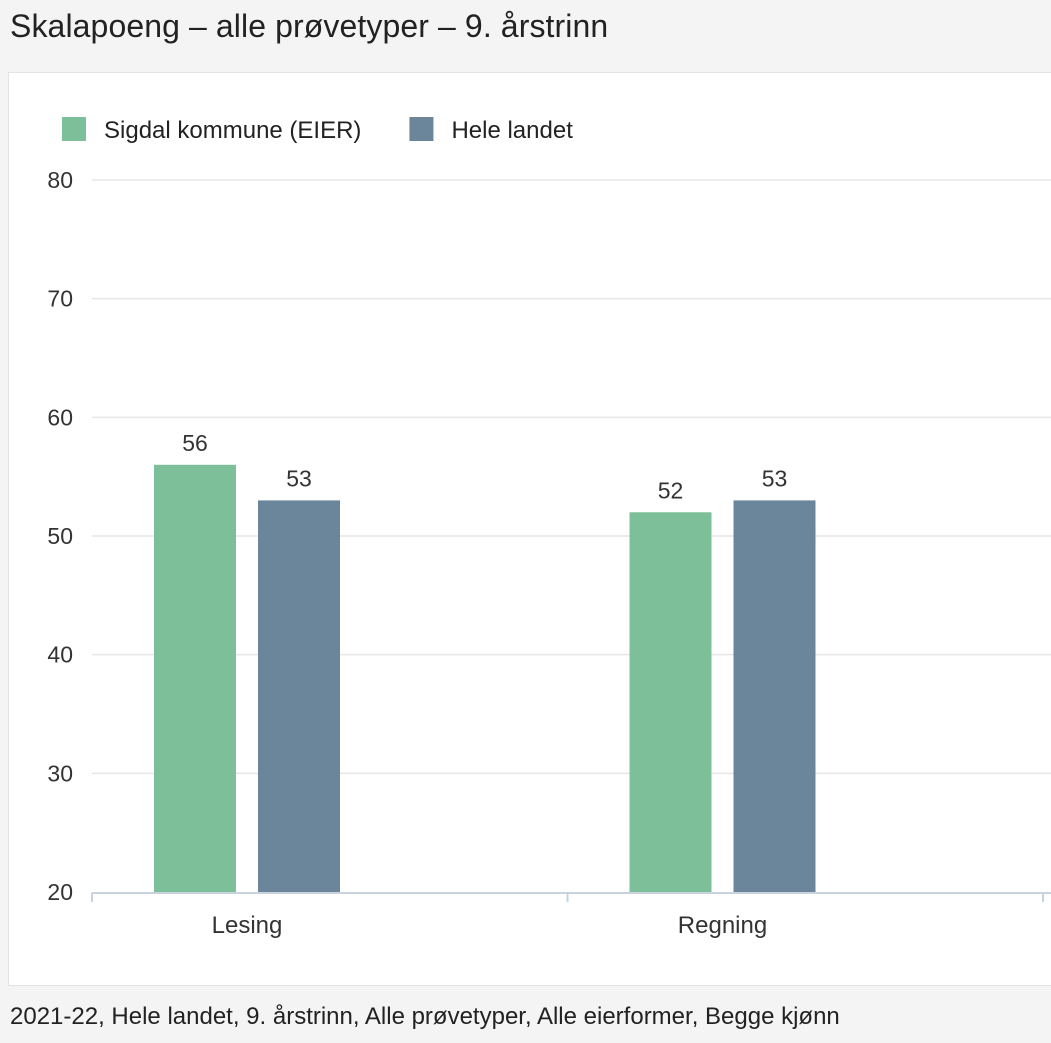 The height and width of the screenshot is (1043, 1051). I want to click on y-tick-label: 30, so click(60, 773).